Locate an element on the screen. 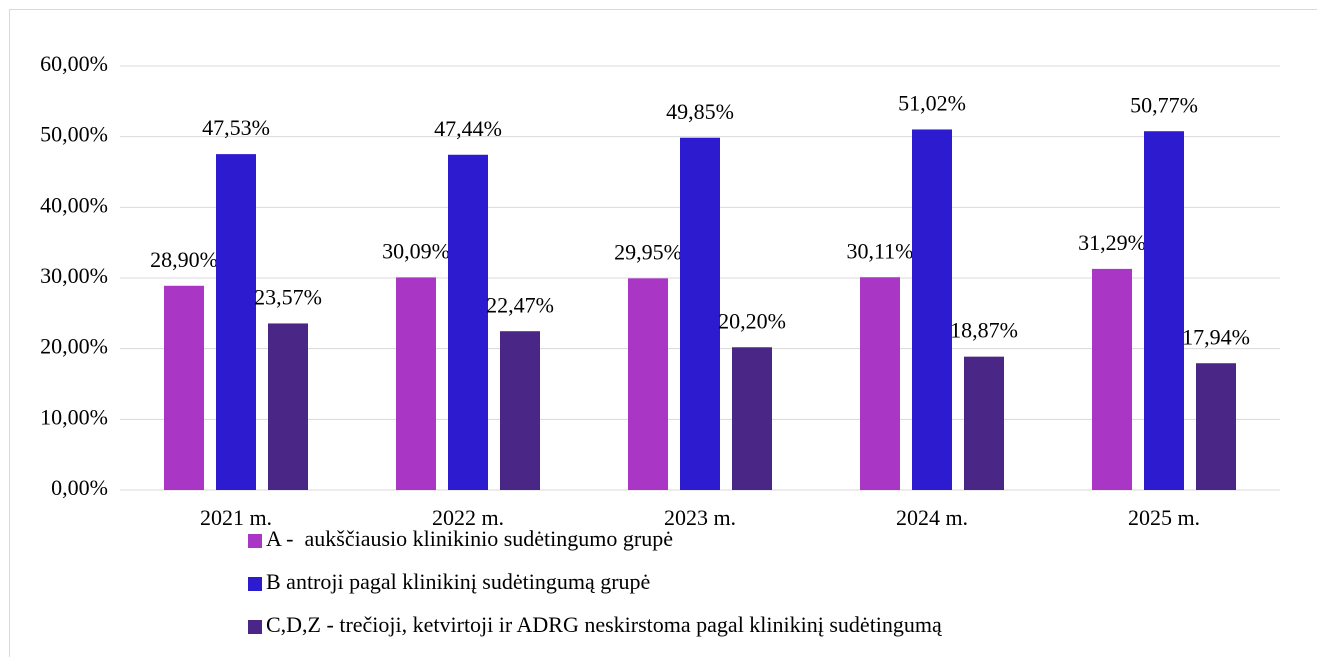 This screenshot has width=1317, height=657. y-tick-label: 10,00% is located at coordinates (74, 416).